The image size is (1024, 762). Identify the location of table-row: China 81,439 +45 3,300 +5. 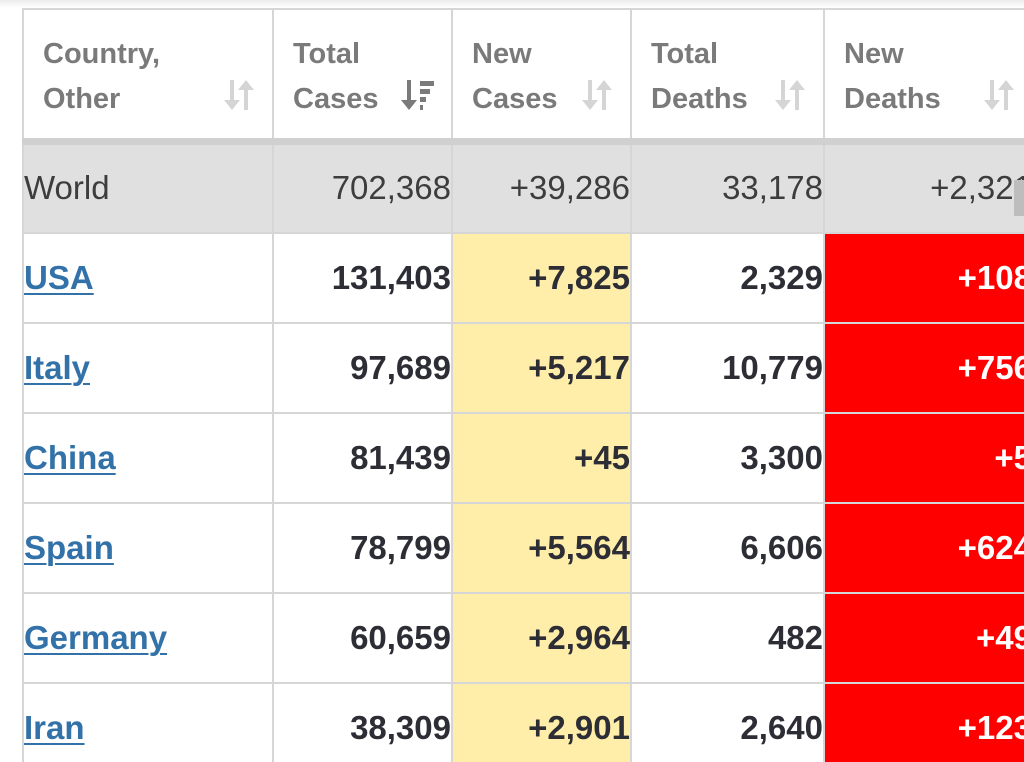
(523, 458).